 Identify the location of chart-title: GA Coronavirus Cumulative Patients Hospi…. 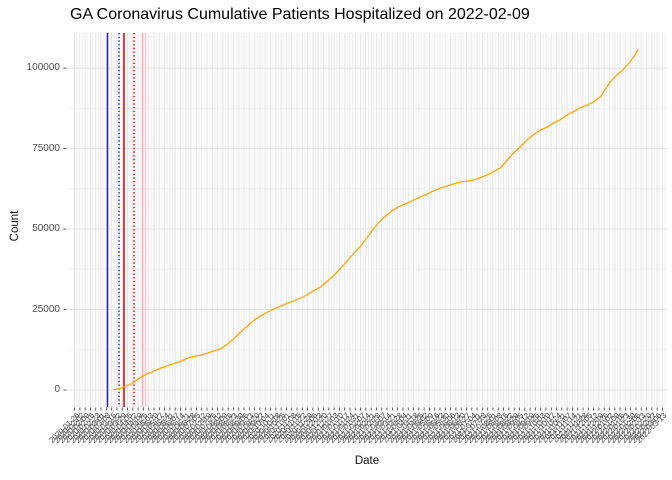
(300, 14).